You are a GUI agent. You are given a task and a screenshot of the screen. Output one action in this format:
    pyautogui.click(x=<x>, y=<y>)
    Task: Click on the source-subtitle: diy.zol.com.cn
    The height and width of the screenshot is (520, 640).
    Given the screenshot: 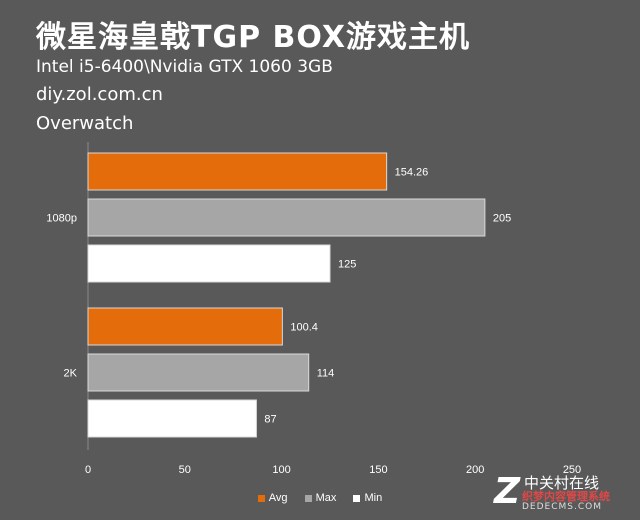 What is the action you would take?
    pyautogui.click(x=99, y=94)
    